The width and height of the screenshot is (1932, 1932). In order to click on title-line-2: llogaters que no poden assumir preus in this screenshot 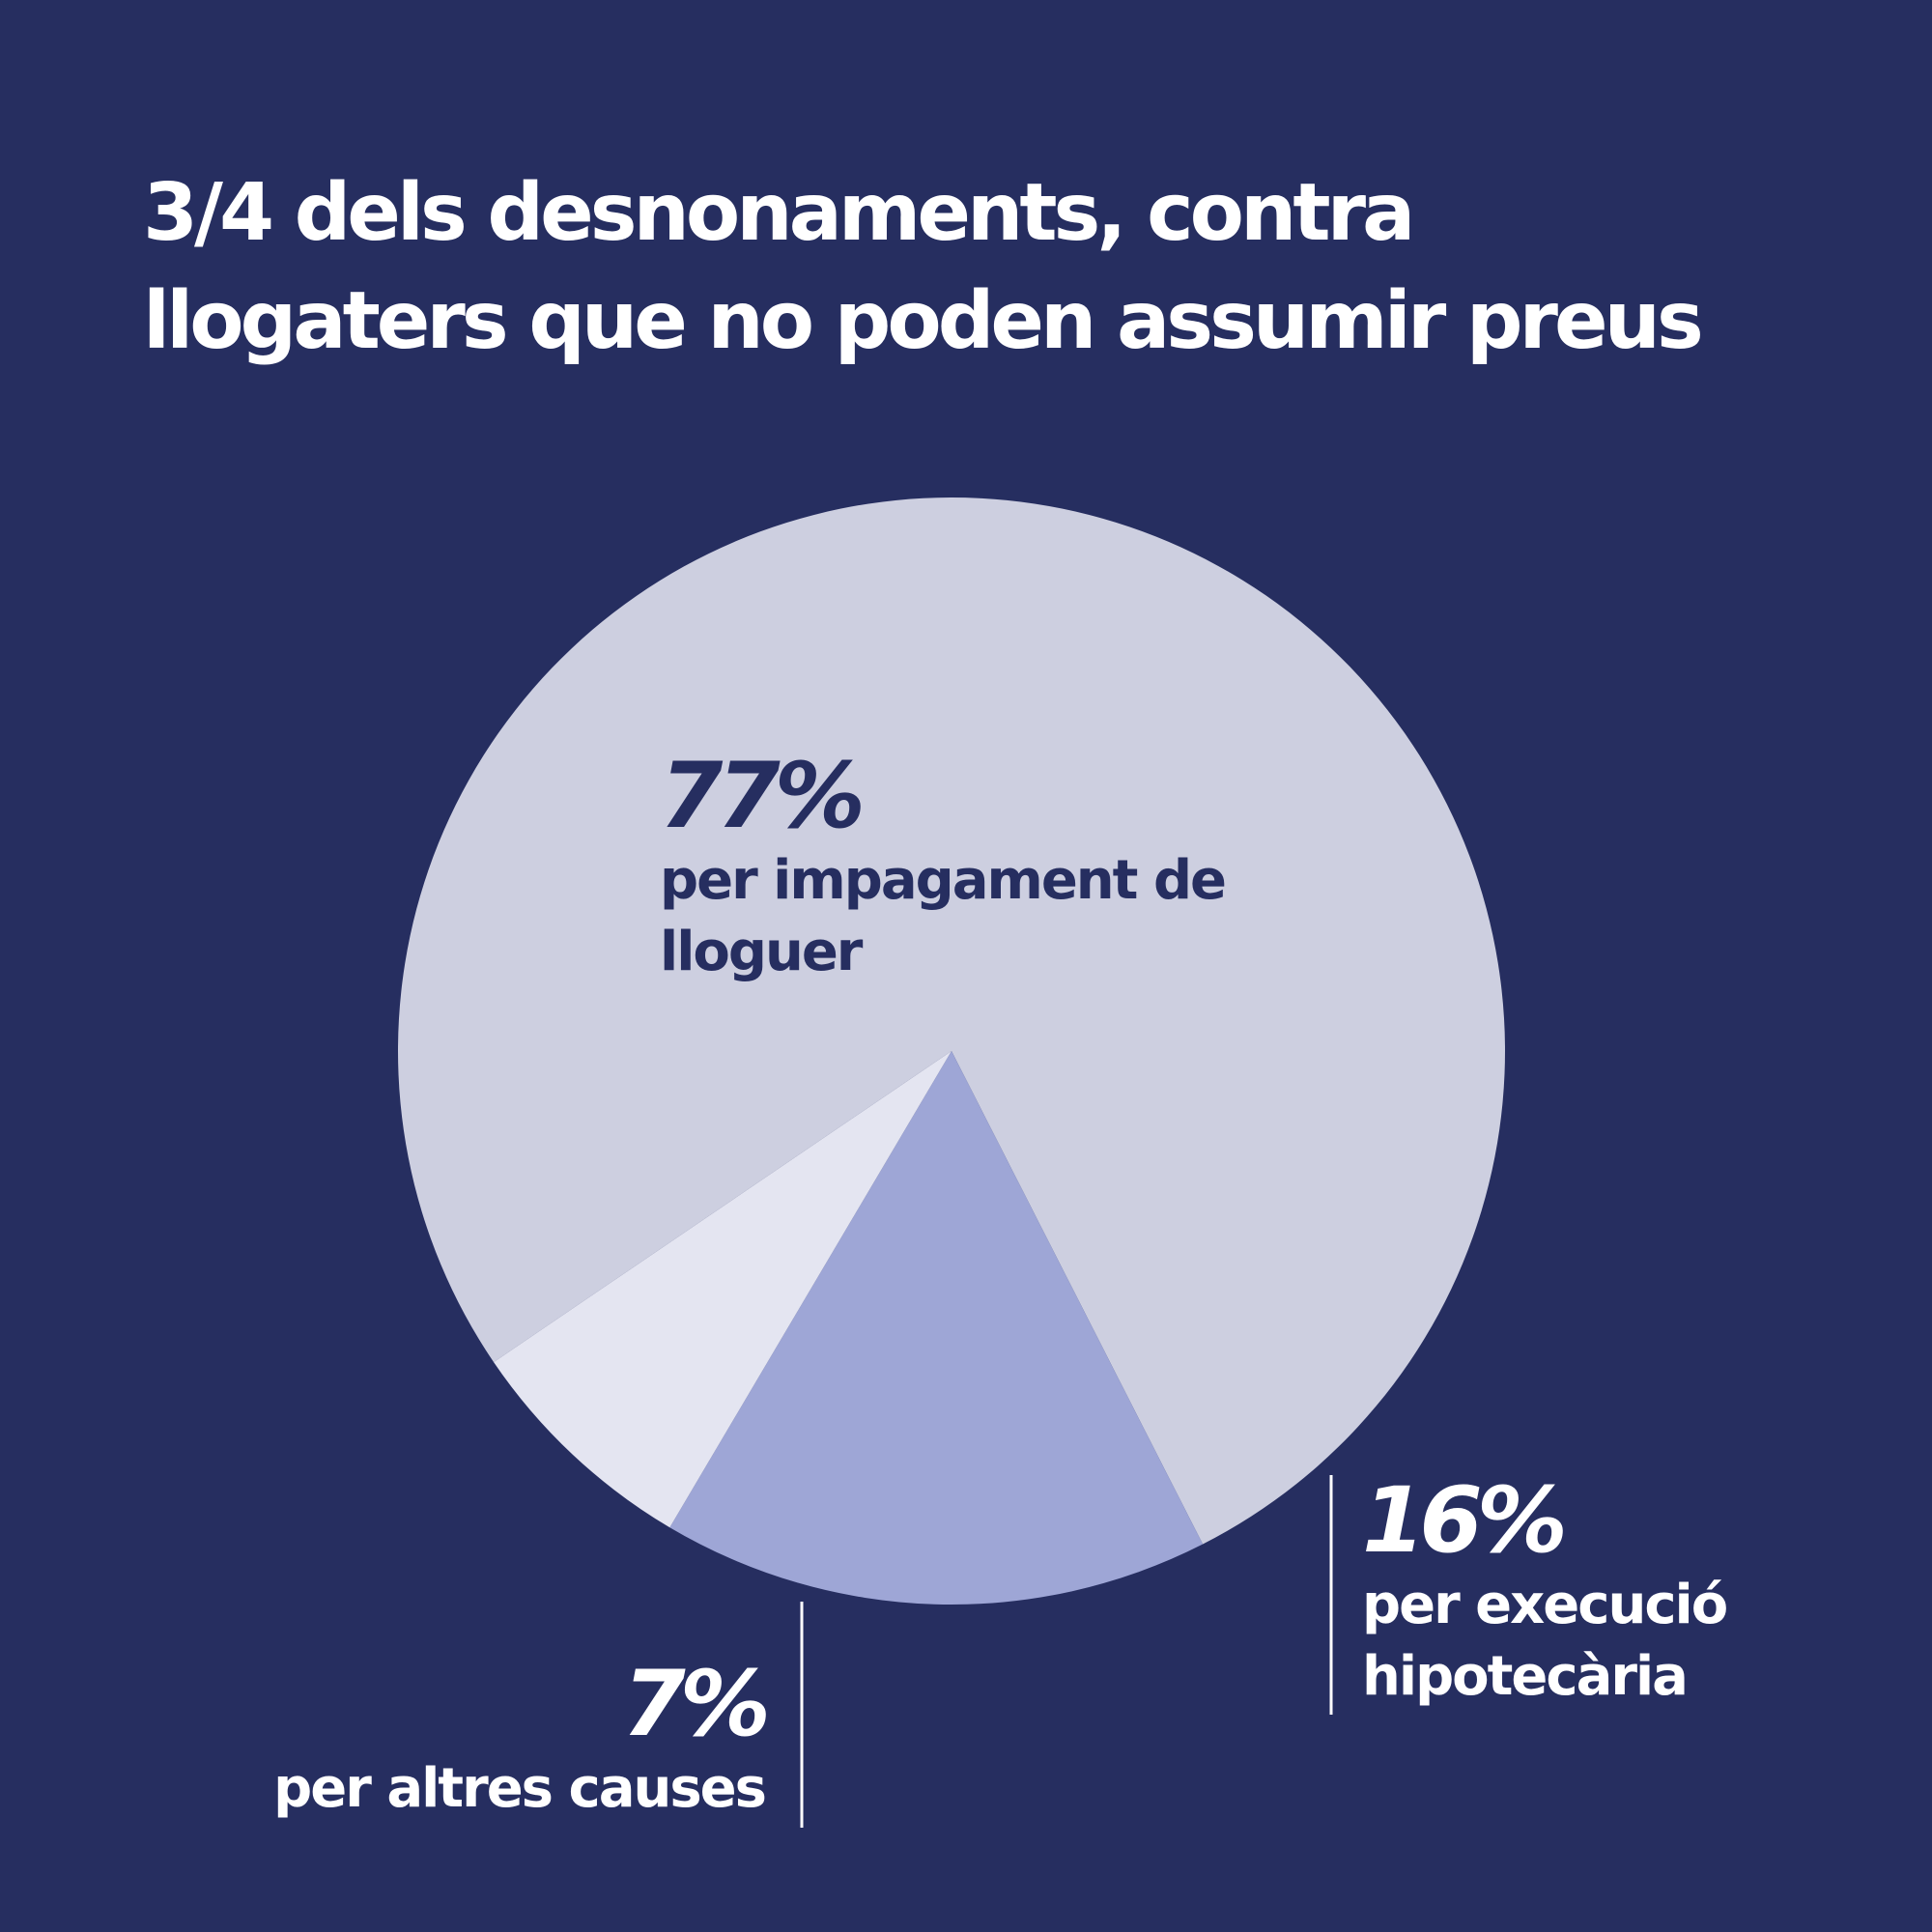, I will do `click(923, 321)`.